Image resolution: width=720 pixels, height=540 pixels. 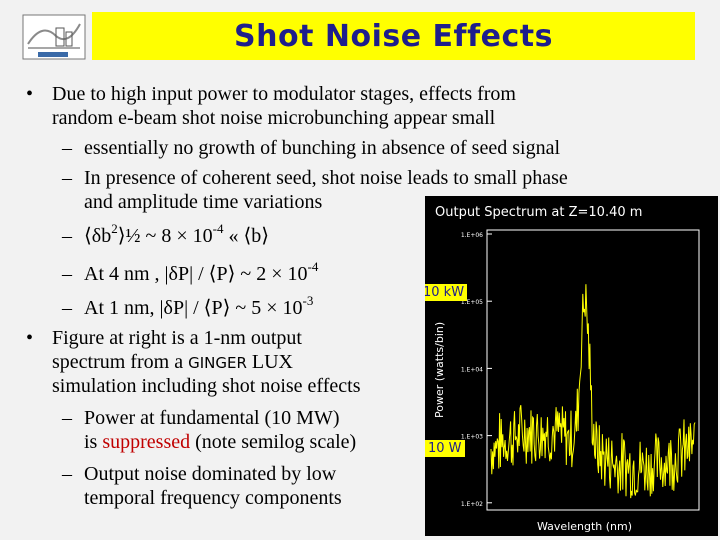 I want to click on y-tick-label: 1.E+03, so click(x=472, y=437).